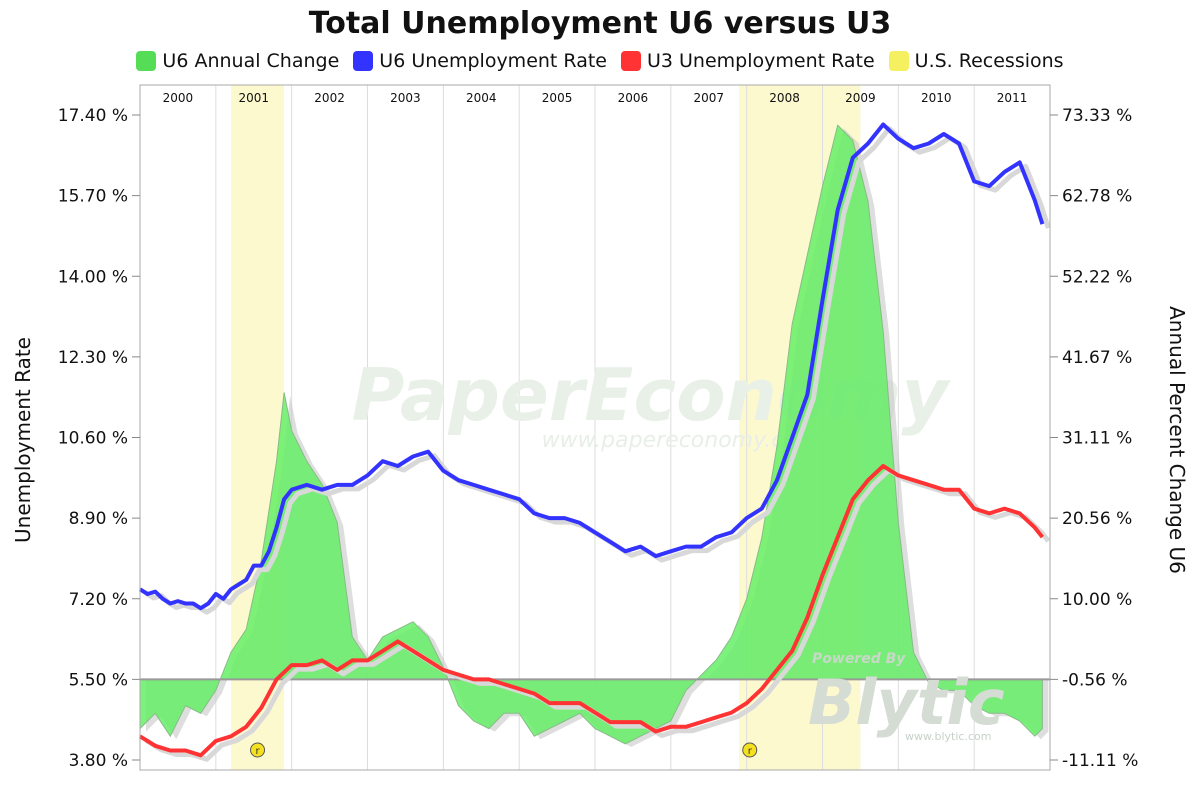 Image resolution: width=1200 pixels, height=800 pixels. What do you see at coordinates (178, 98) in the screenshot?
I see `year-label: 2000` at bounding box center [178, 98].